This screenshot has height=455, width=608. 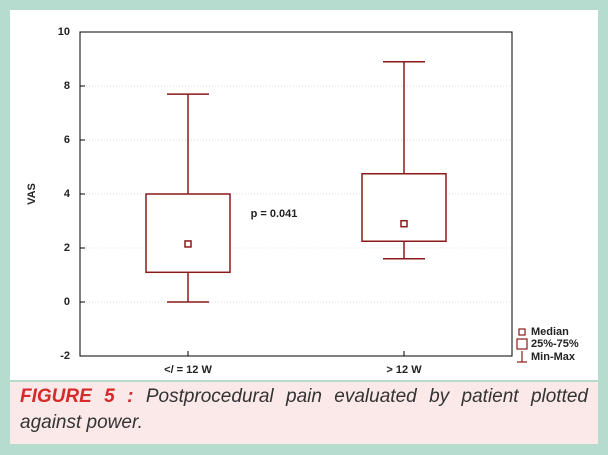 What do you see at coordinates (32, 194) in the screenshot?
I see `y-axis-label: VAS` at bounding box center [32, 194].